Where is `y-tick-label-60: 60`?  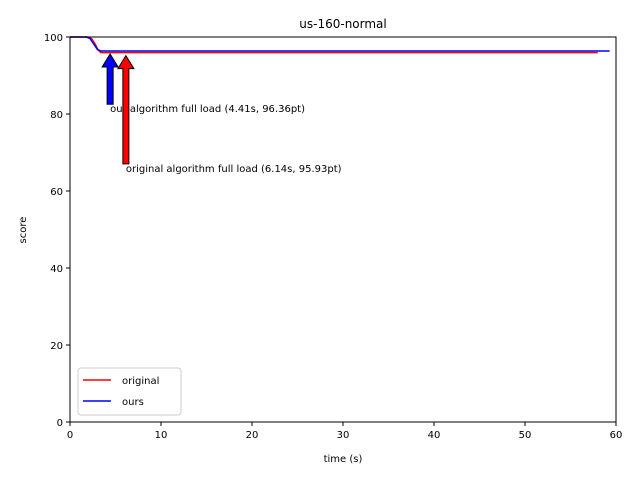
y-tick-label-60: 60 is located at coordinates (56, 192).